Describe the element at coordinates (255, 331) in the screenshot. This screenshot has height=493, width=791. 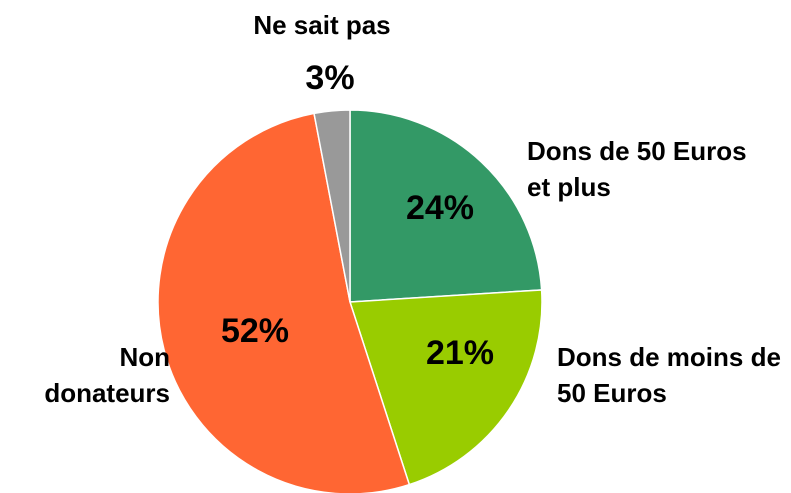
I see `value-label: 52%` at that location.